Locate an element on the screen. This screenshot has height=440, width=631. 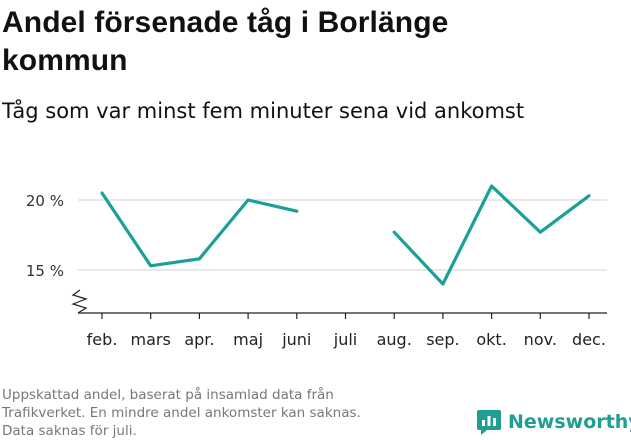
x-tick-label: dec. is located at coordinates (589, 339).